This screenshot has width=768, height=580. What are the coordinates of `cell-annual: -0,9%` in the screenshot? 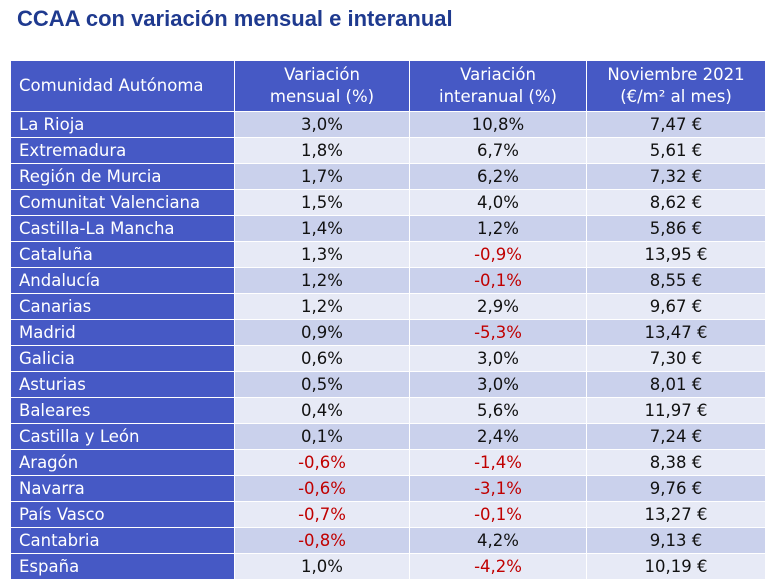 It's located at (498, 254).